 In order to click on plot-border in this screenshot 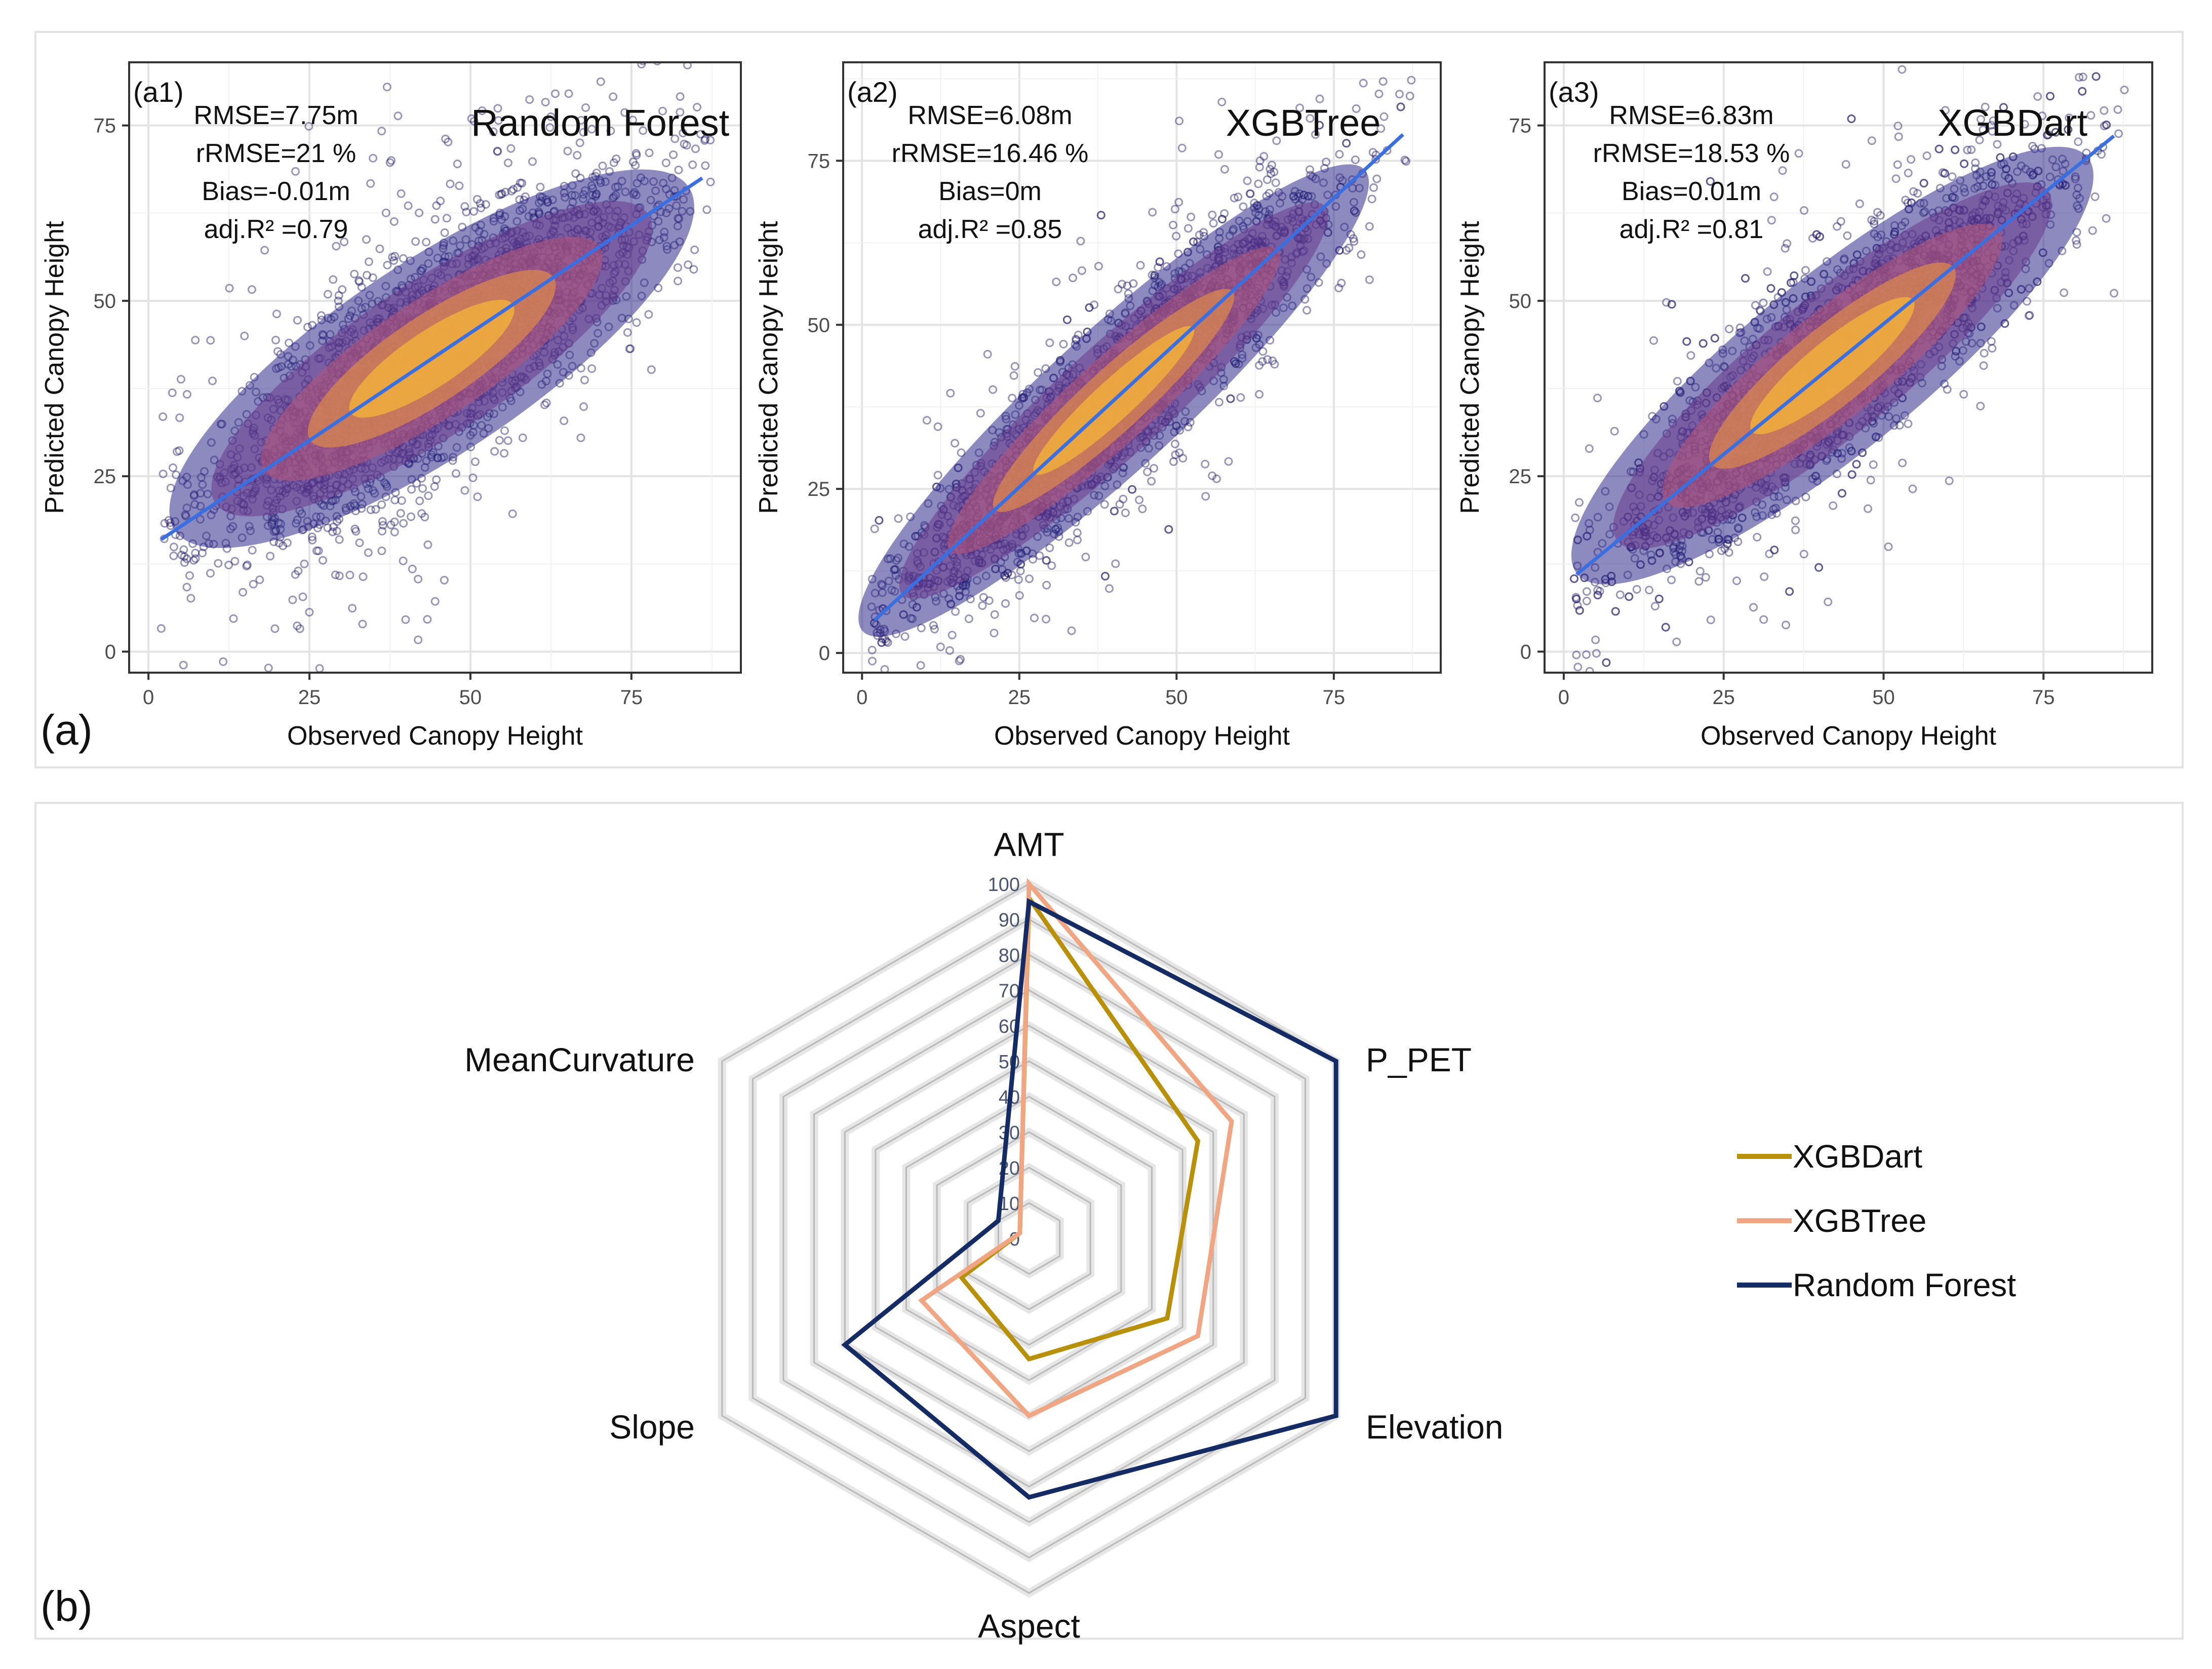, I will do `click(435, 367)`.